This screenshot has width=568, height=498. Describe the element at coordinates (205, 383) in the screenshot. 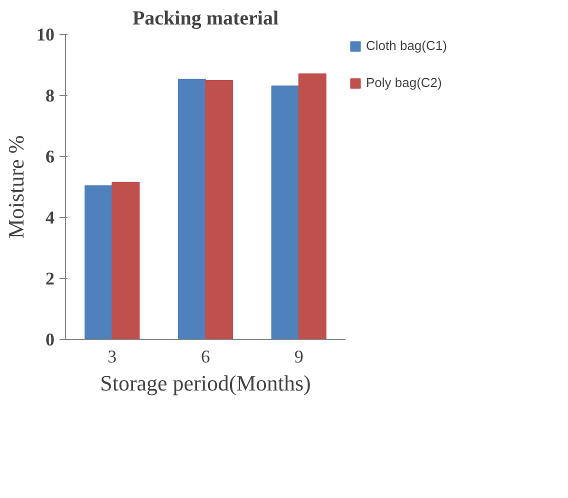

I see `x-axis-title: Storage period(Months)` at that location.